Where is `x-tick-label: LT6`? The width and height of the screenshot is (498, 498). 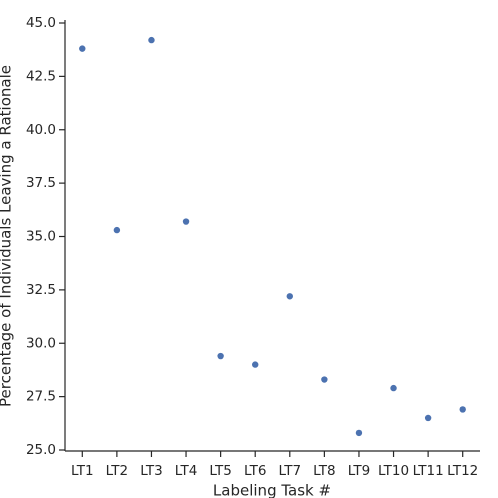 x-tick-label: LT6 is located at coordinates (255, 471).